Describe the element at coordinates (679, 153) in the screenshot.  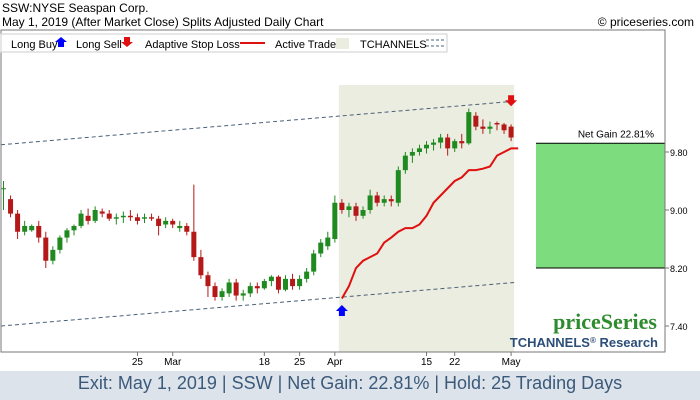
I see `y-tick-label: 9.80` at that location.